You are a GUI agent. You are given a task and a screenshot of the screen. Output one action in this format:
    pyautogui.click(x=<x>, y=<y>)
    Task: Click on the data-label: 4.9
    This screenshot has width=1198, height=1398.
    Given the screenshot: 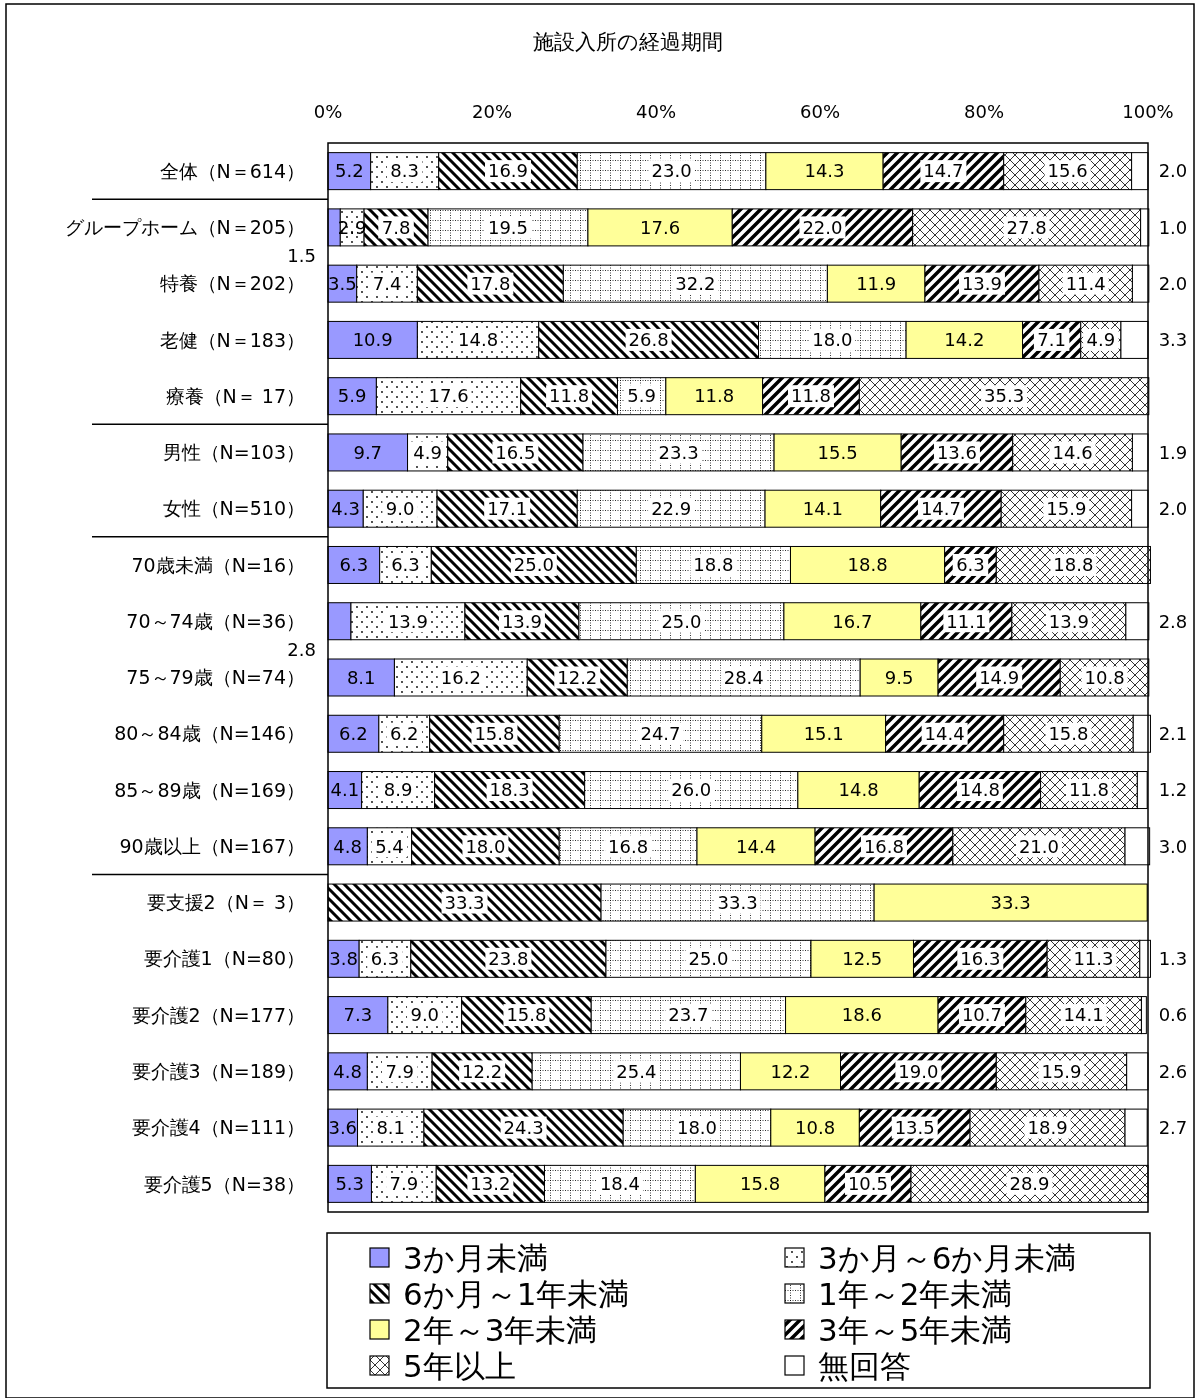 What is the action you would take?
    pyautogui.click(x=1101, y=340)
    